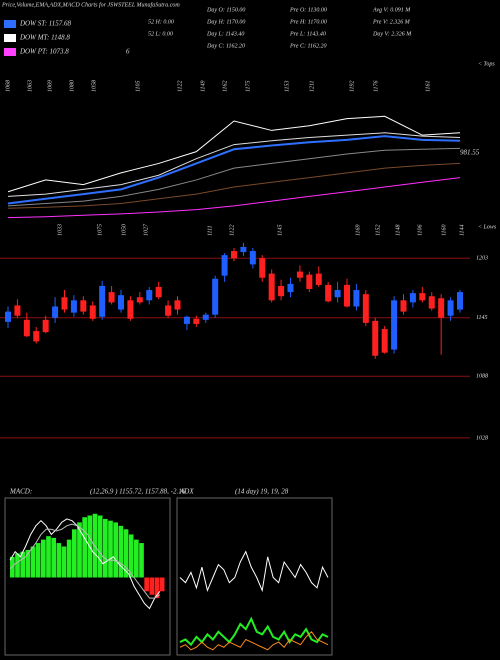 The image size is (500, 660). Describe the element at coordinates (124, 230) in the screenshot. I see `low-label: 1050` at that location.